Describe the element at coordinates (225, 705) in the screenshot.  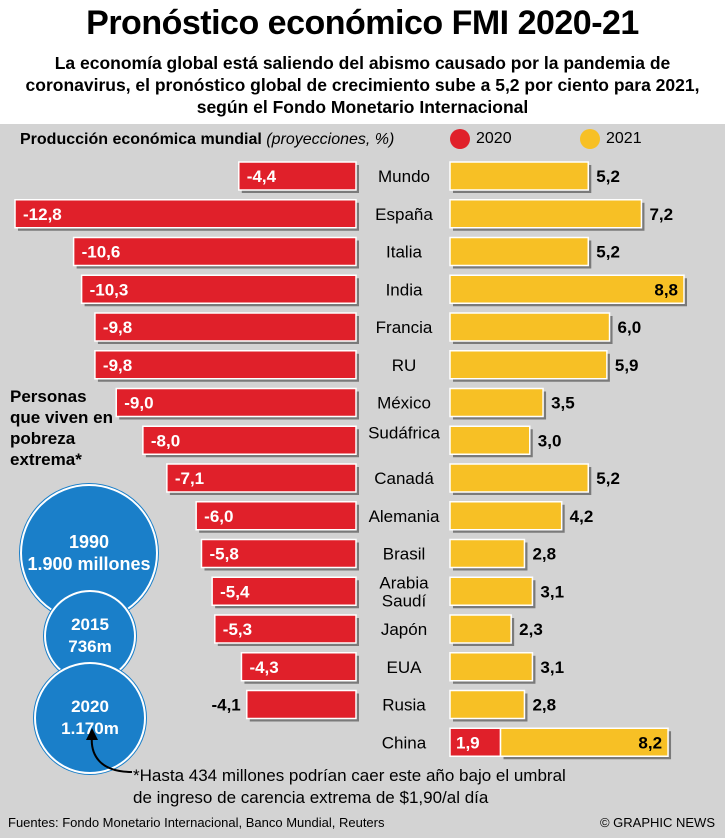
I see `bar-label-2020: -4,1` at that location.